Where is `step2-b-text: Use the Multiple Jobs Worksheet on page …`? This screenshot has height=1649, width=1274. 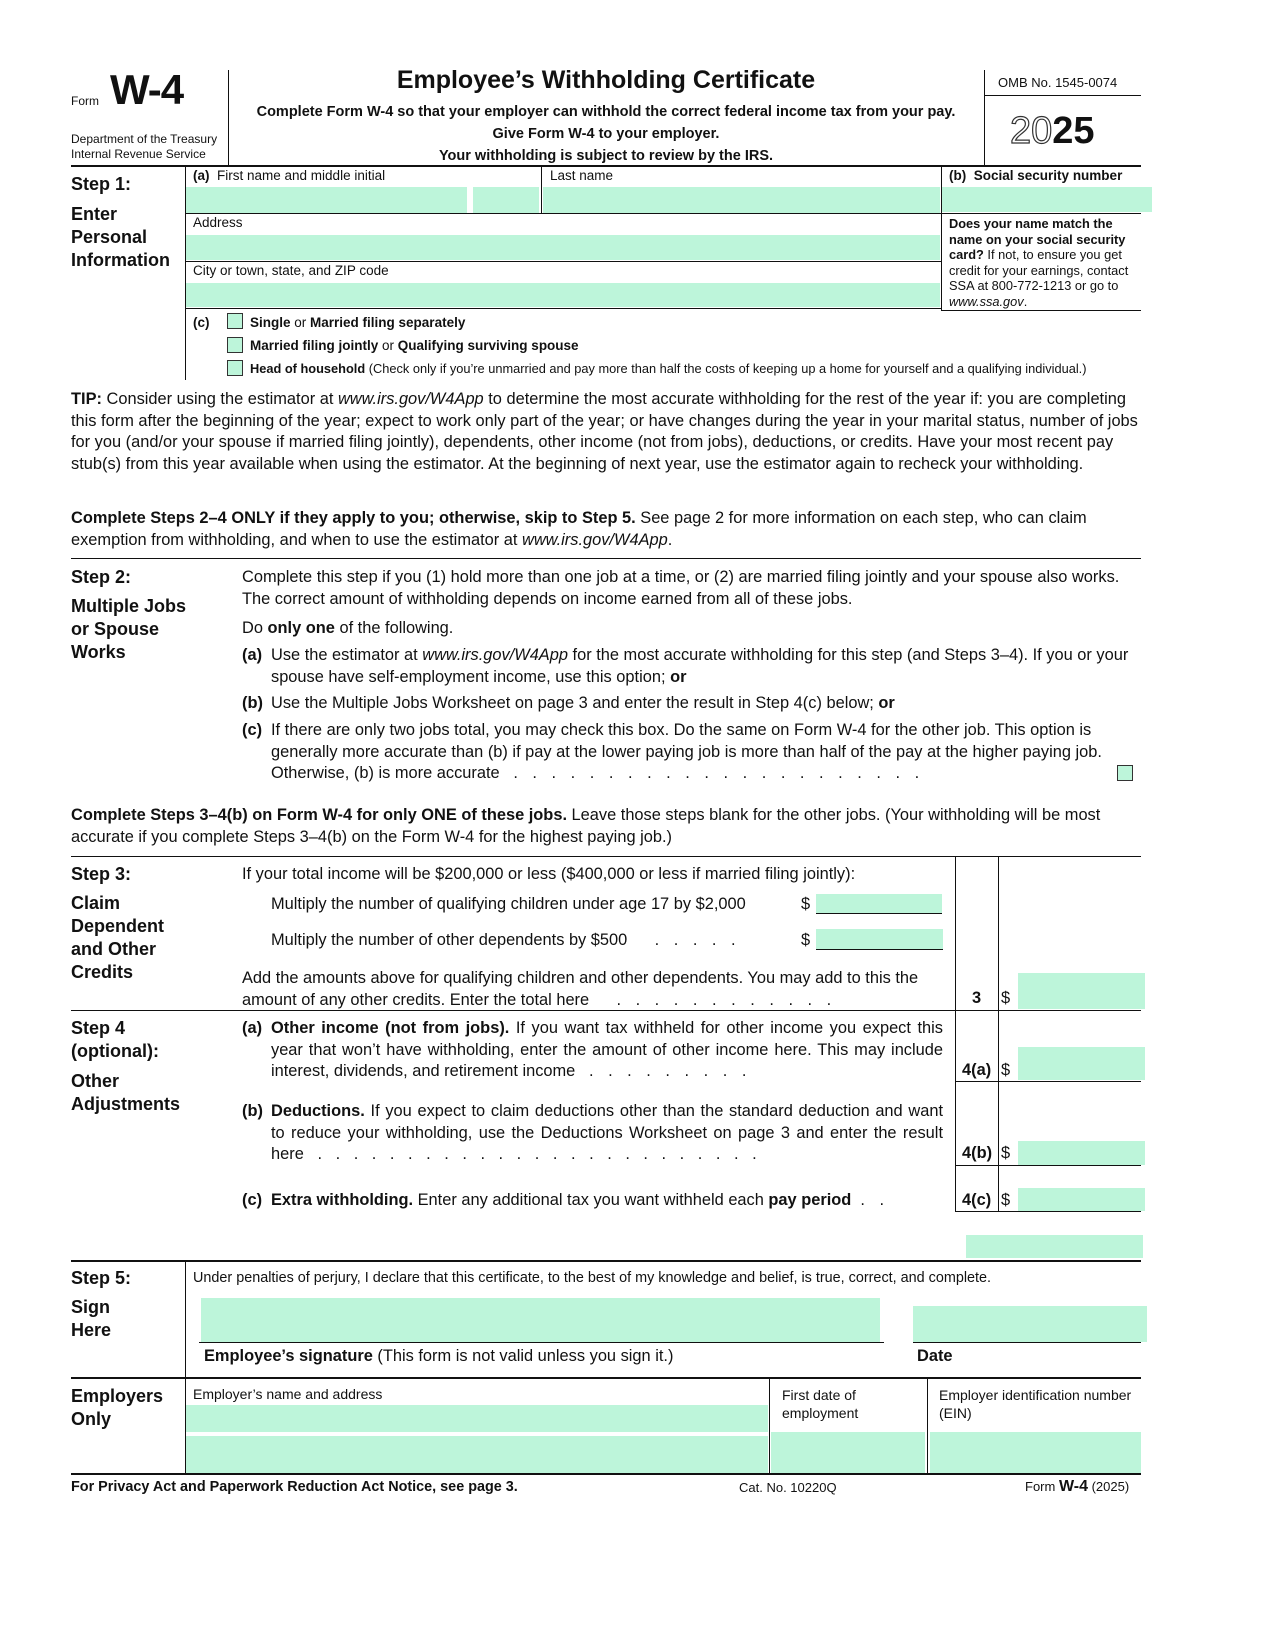 step2-b-text: Use the Multiple Jobs Worksheet on page … is located at coordinates (583, 703).